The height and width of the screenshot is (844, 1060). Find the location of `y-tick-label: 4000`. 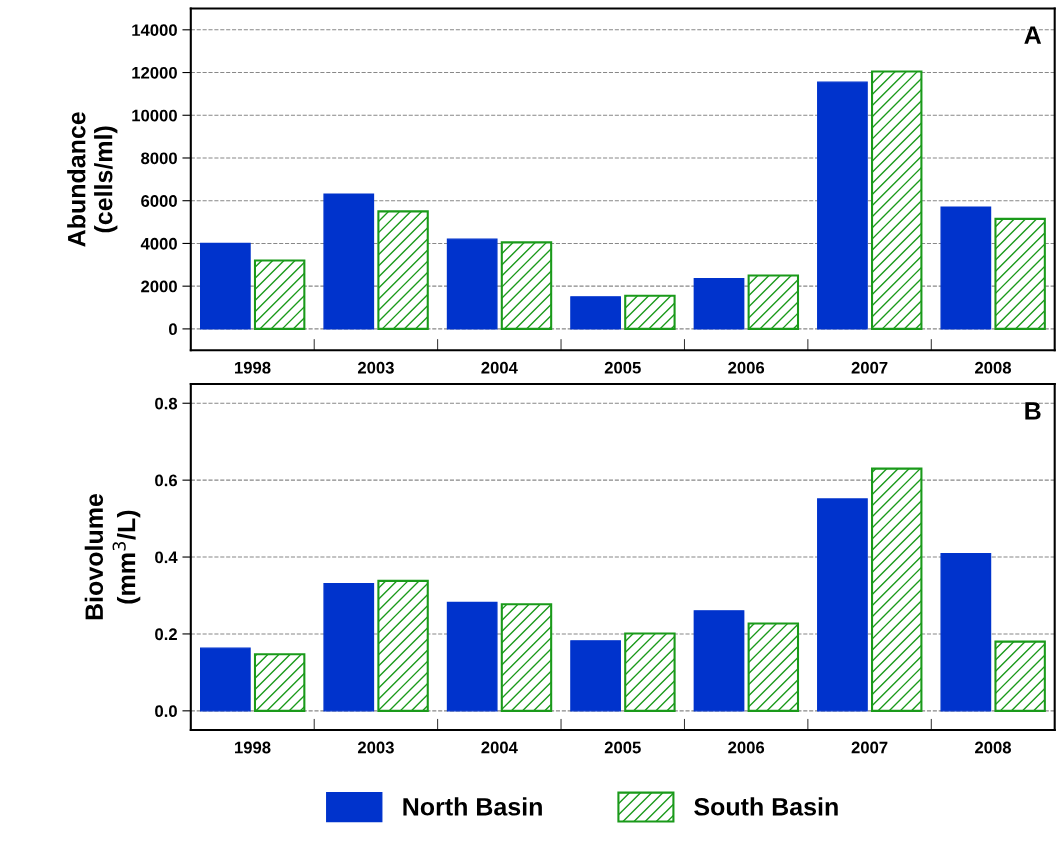

y-tick-label: 4000 is located at coordinates (158, 243).